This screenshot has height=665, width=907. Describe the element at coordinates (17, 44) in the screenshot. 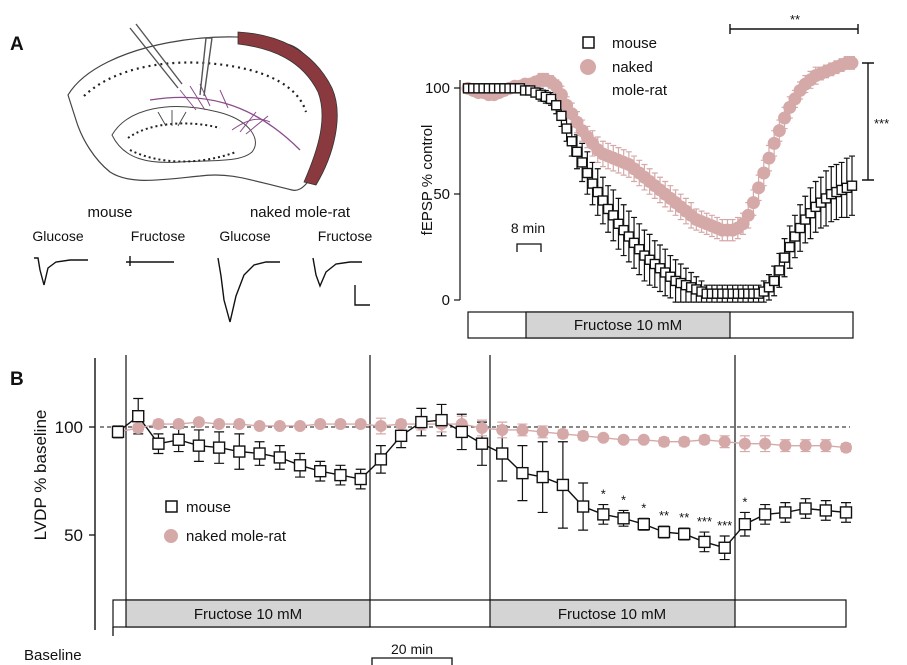

I see `panel-a-label: A` at that location.